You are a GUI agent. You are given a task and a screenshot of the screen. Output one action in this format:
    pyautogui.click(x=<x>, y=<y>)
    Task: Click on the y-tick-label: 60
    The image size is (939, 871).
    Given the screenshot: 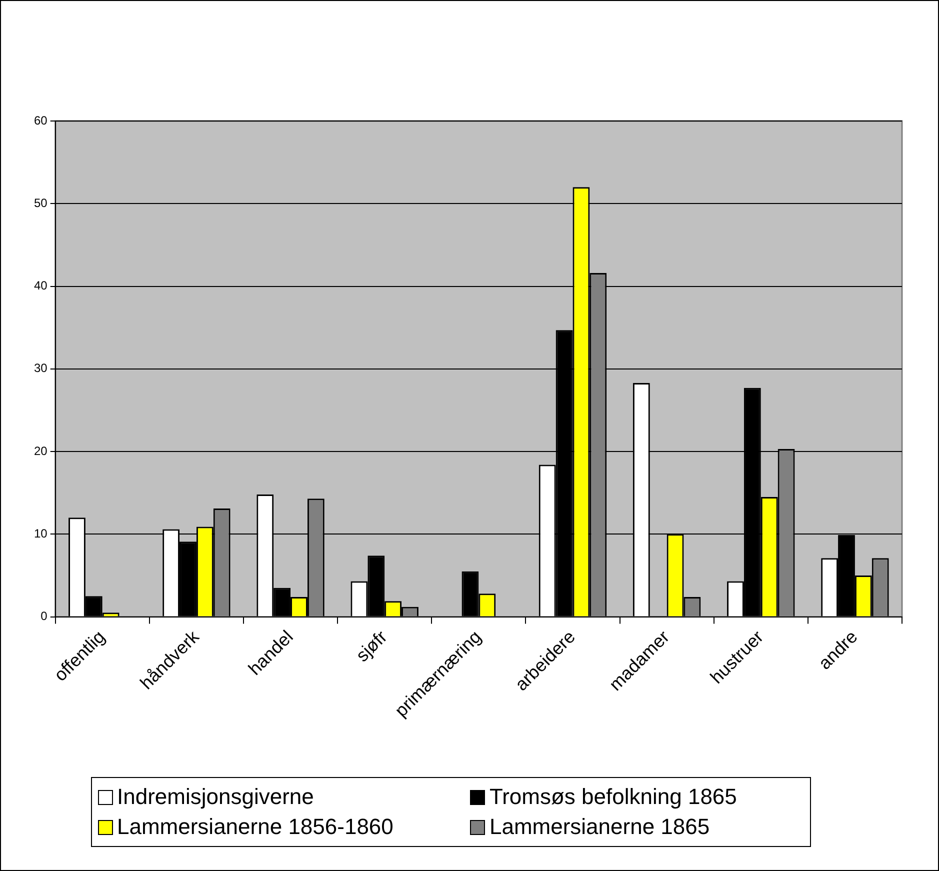 What is the action you would take?
    pyautogui.click(x=41, y=120)
    